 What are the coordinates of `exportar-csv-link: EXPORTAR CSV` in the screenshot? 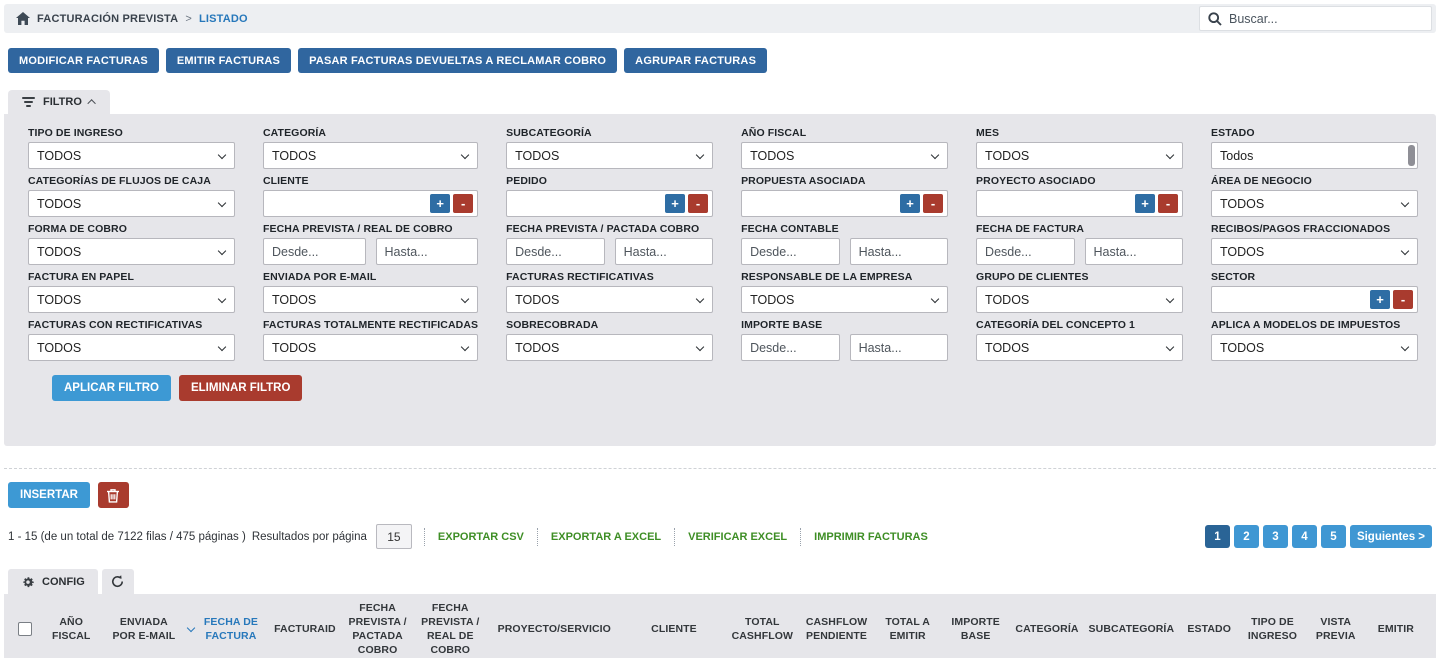 It's located at (480, 536).